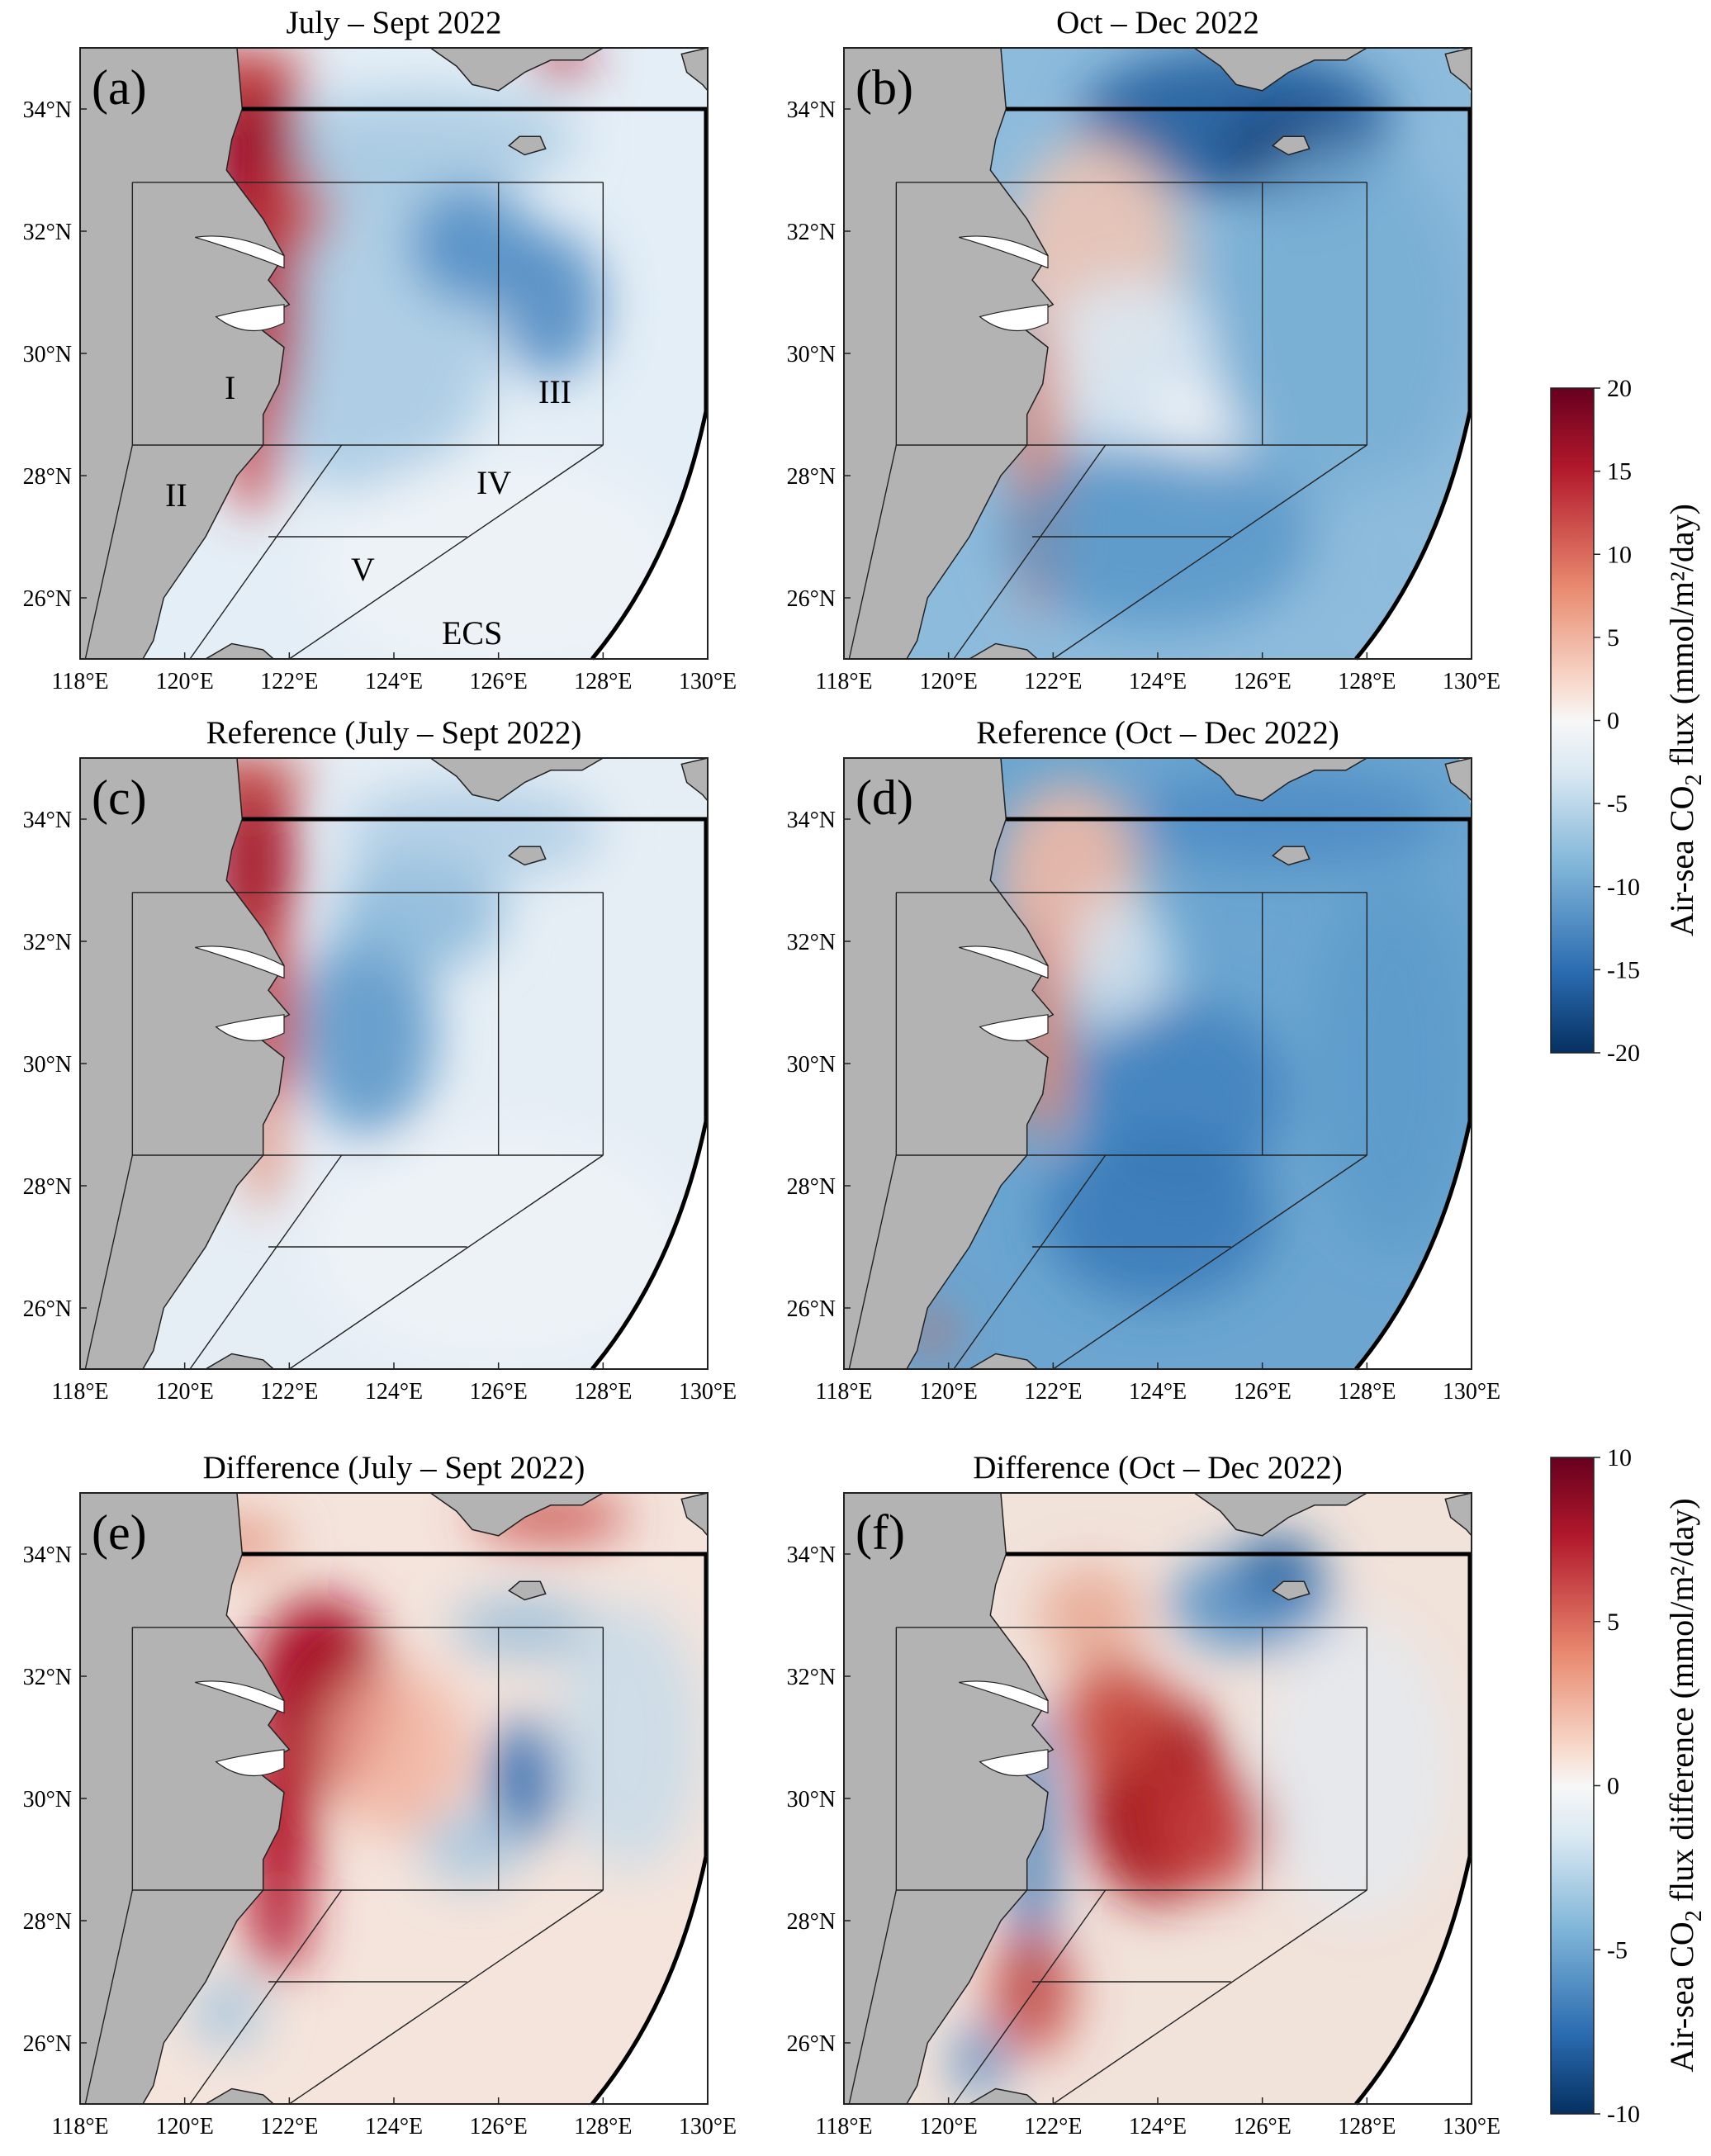 The width and height of the screenshot is (1711, 2156). I want to click on colorbar-tick-label: 0, so click(1613, 721).